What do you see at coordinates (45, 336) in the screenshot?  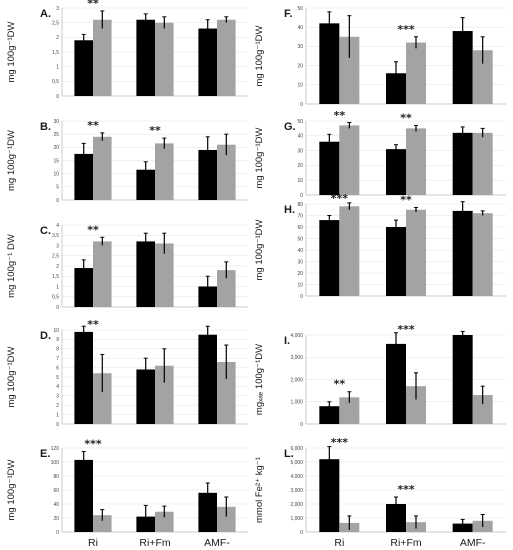 I see `panel-title: D.` at bounding box center [45, 336].